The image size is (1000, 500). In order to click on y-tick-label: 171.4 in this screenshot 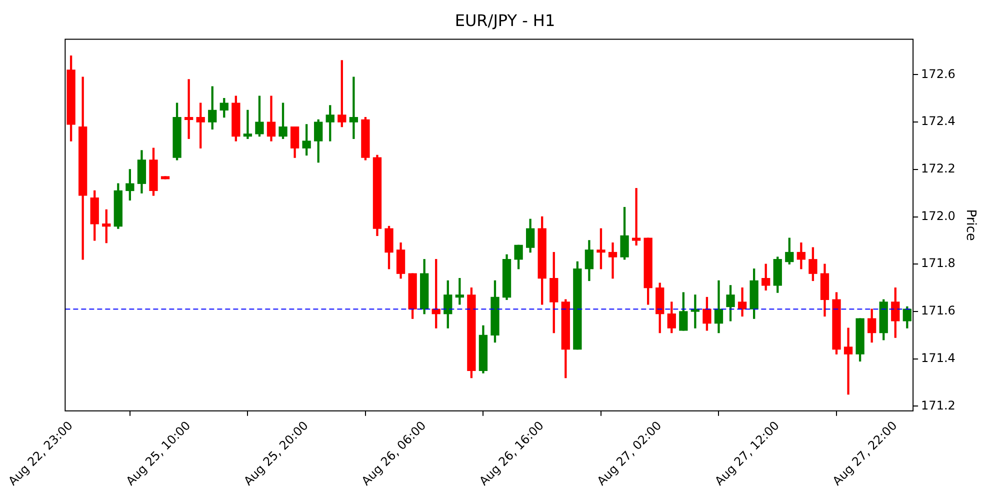, I will do `click(938, 357)`.